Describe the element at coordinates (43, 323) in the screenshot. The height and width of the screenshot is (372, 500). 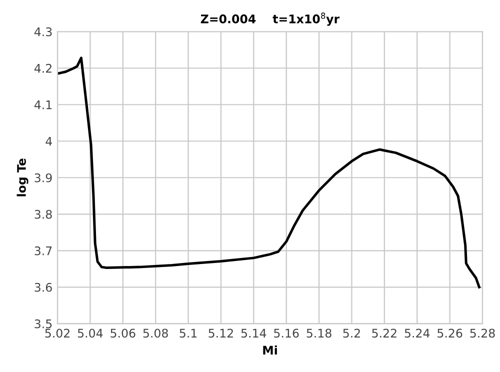
I see `y-tick-label: 3.5` at that location.